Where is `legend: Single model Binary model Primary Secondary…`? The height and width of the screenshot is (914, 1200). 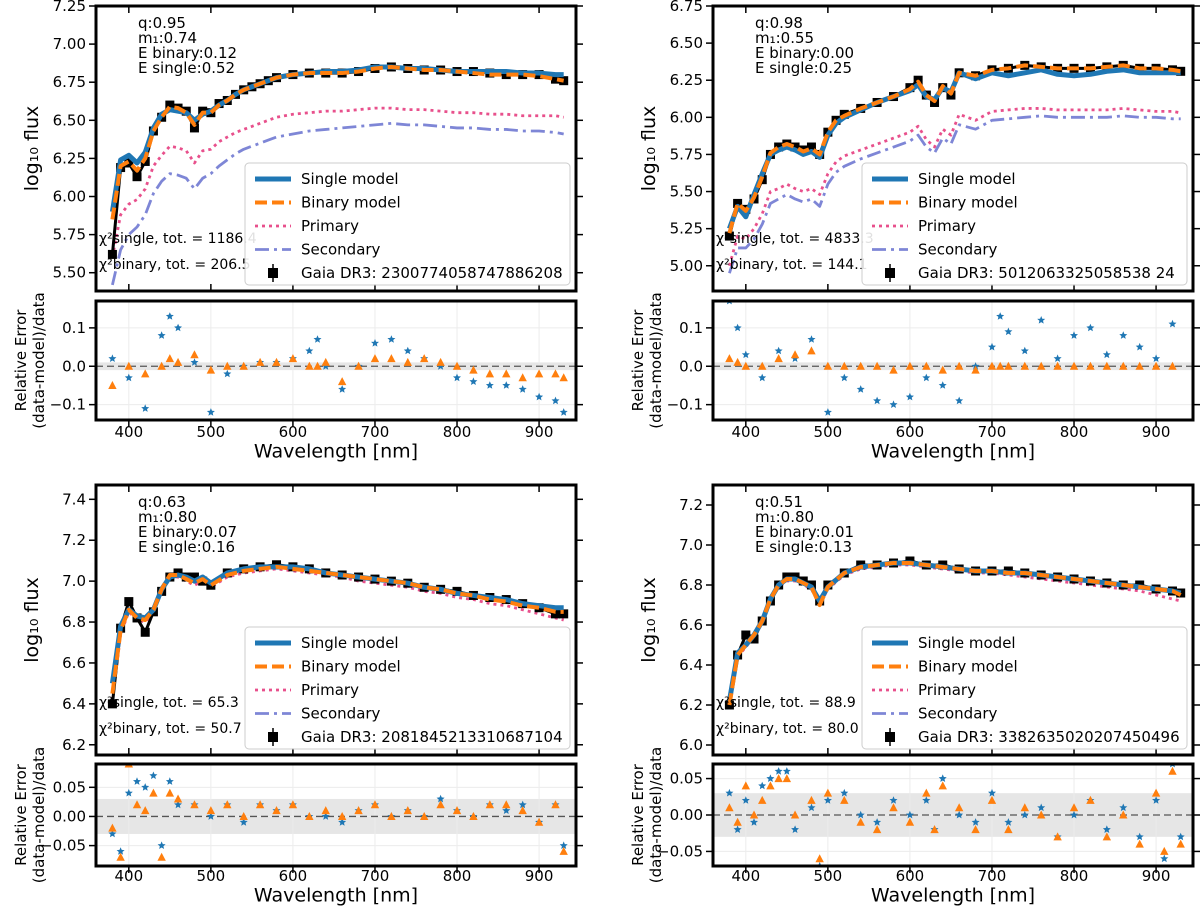
legend: Single model Binary model Primary Secondary… is located at coordinates (1024, 688).